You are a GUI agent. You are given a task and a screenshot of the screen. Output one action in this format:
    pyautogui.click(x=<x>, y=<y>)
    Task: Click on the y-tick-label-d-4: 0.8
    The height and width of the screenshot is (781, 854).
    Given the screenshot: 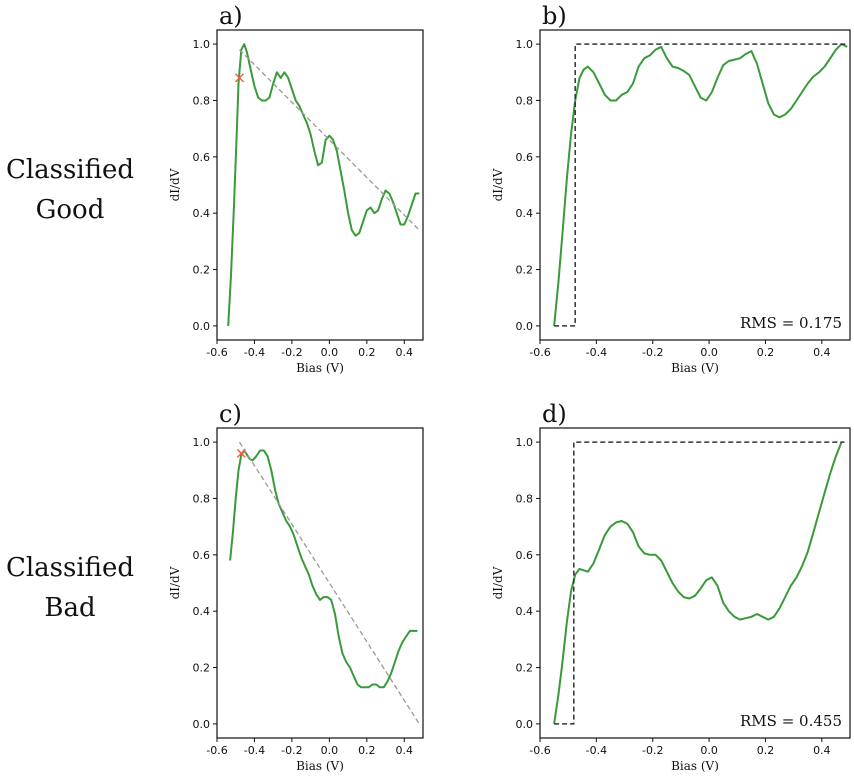 What is the action you would take?
    pyautogui.click(x=525, y=498)
    